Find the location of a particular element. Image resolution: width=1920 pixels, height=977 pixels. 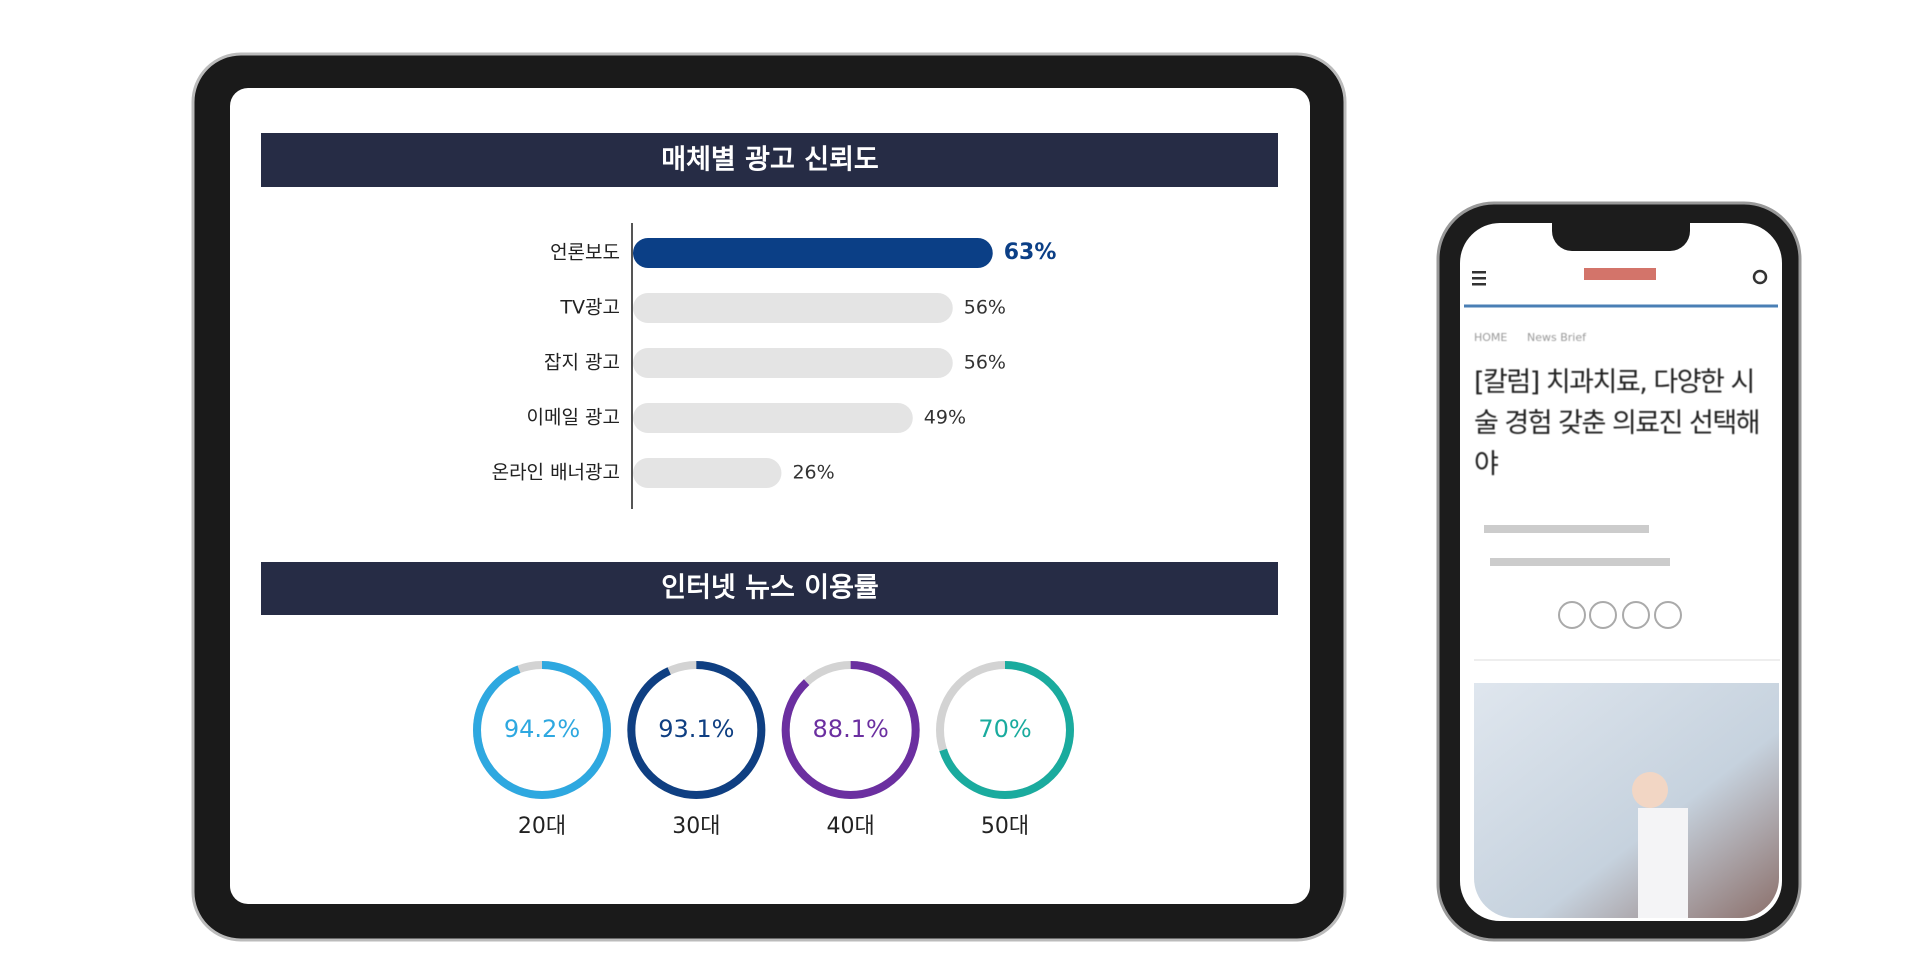

notch is located at coordinates (1621, 237).